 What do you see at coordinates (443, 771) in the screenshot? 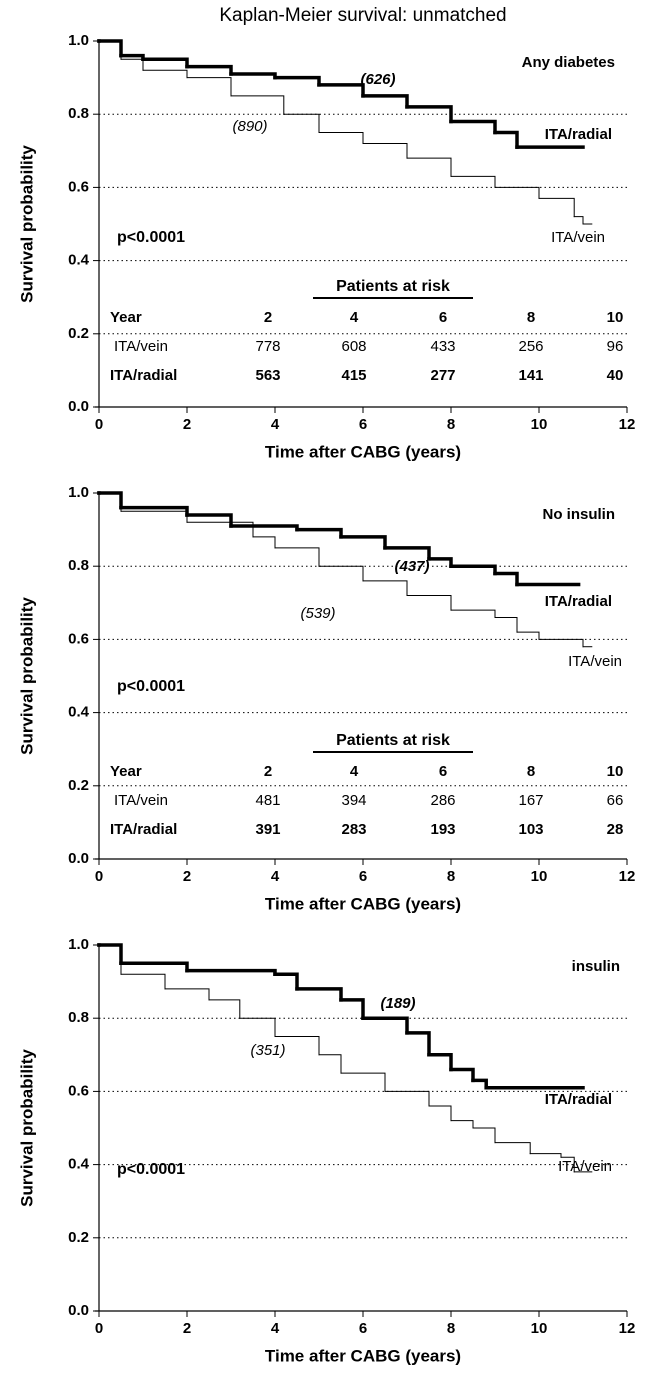
I see `risk-year: 6` at bounding box center [443, 771].